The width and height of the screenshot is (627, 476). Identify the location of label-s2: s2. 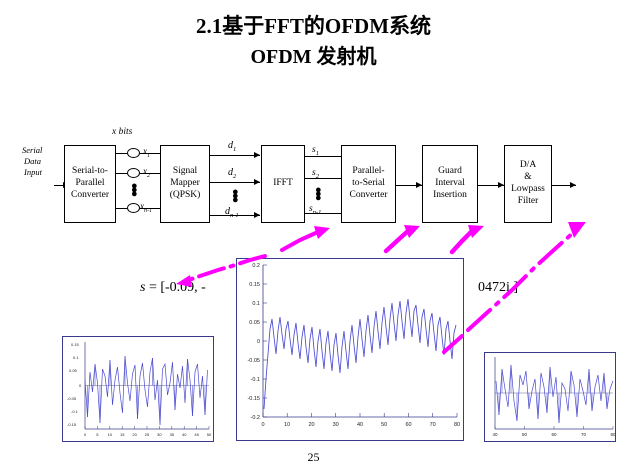
(315, 174).